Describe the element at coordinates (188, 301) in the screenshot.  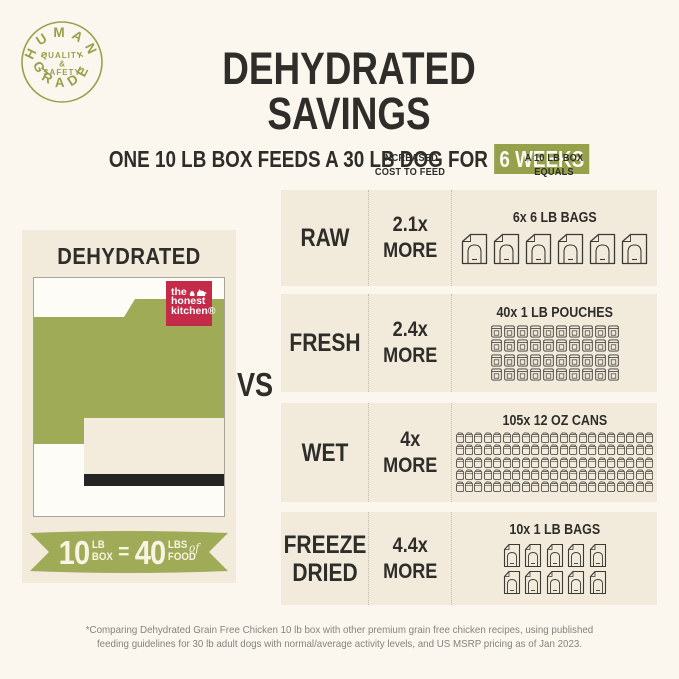
I see `logo-line2: honest` at that location.